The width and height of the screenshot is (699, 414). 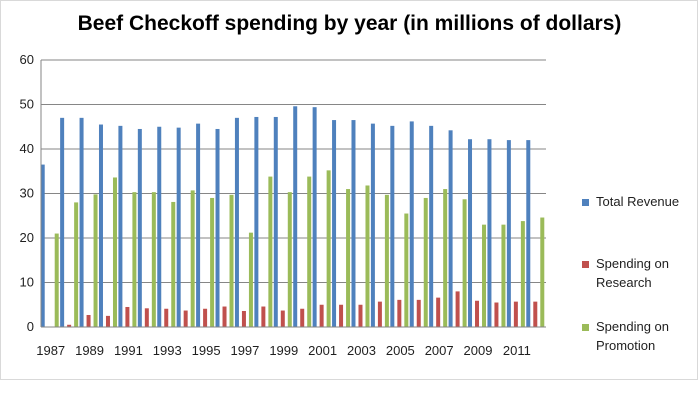 I want to click on x-tick-label: 2001, so click(x=322, y=350).